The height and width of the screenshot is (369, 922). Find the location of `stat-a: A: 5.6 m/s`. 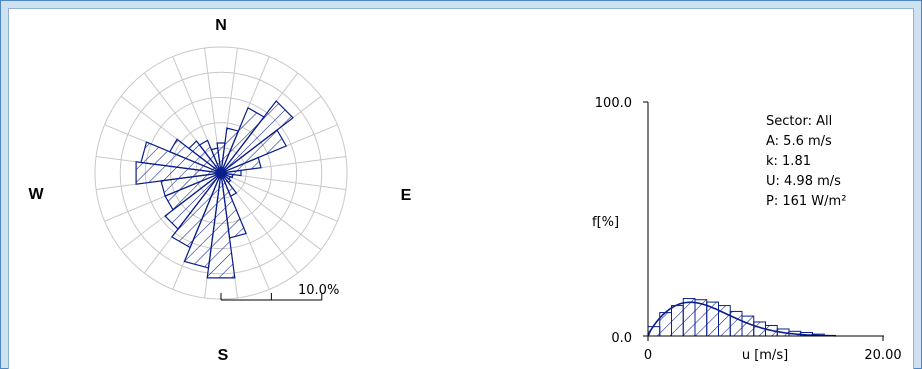

stat-a: A: 5.6 m/s is located at coordinates (799, 141).